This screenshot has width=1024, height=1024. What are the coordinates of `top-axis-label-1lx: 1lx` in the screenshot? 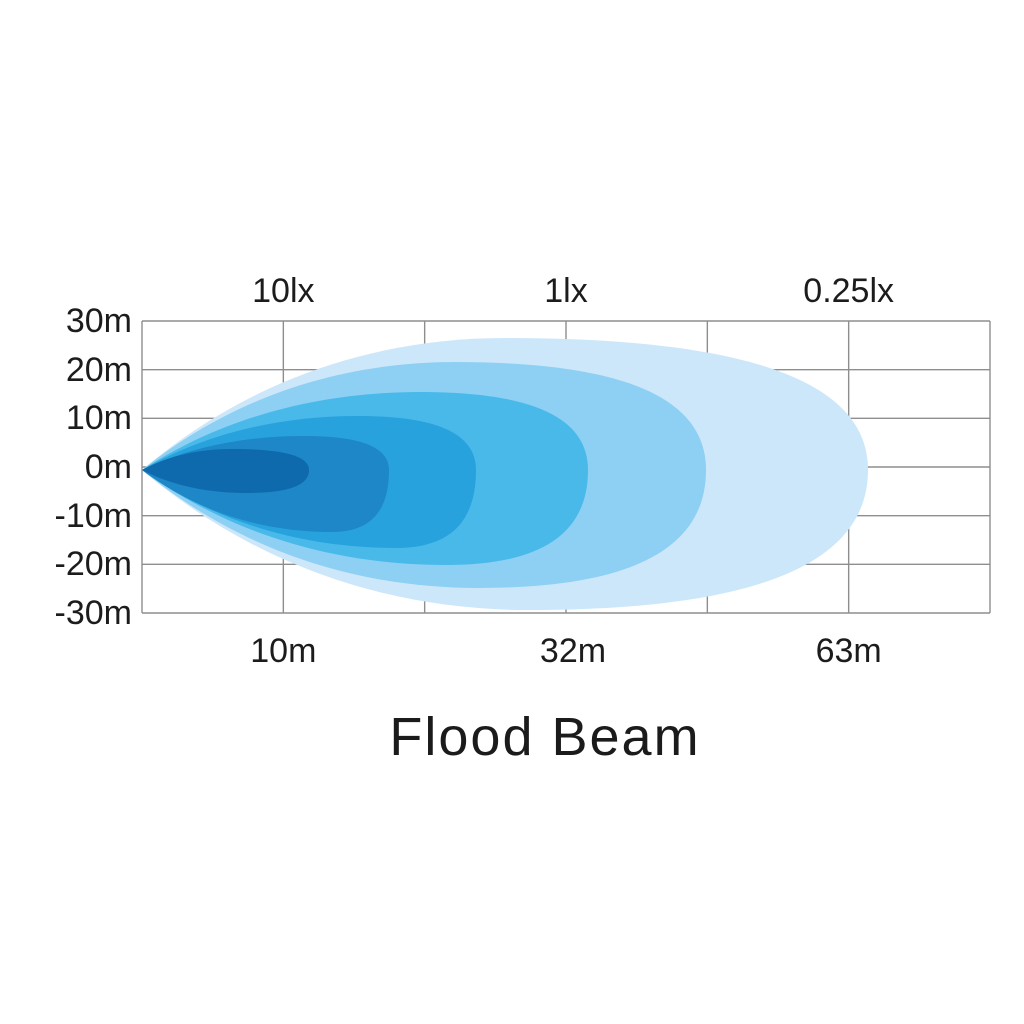 It's located at (566, 291).